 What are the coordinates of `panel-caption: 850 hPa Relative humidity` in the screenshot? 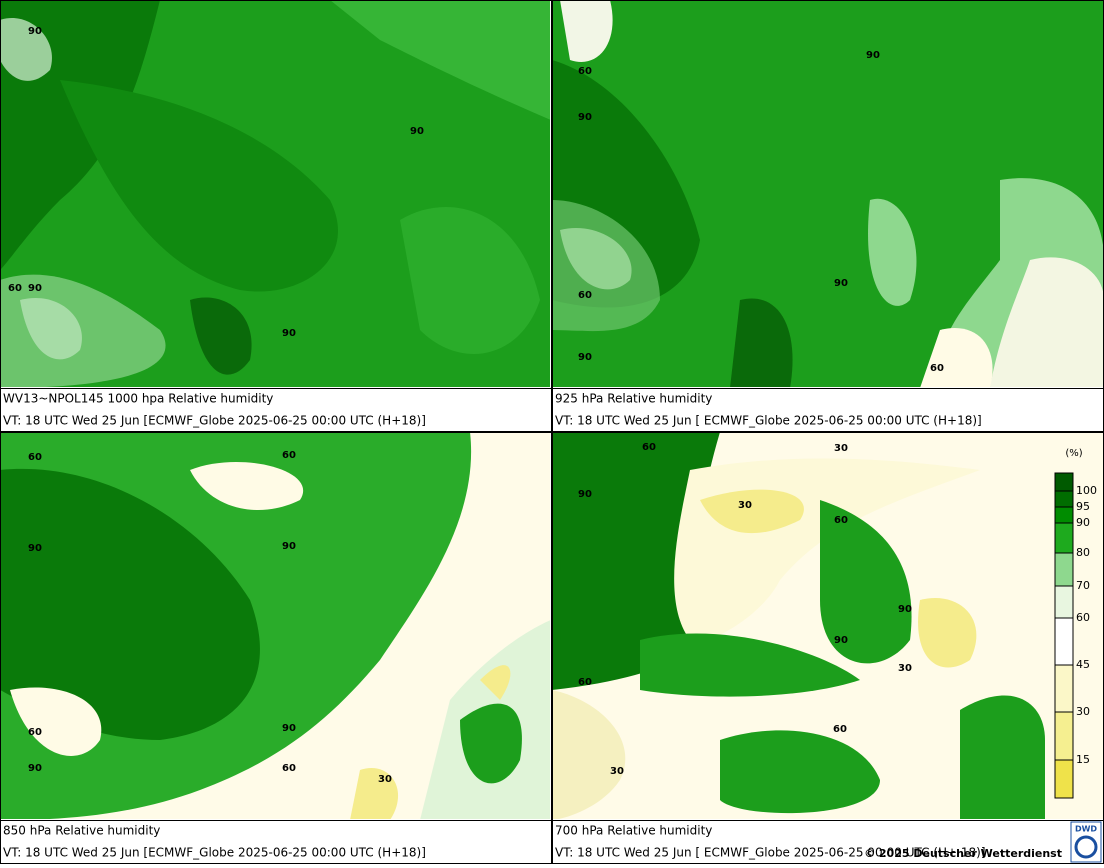 It's located at (81, 831).